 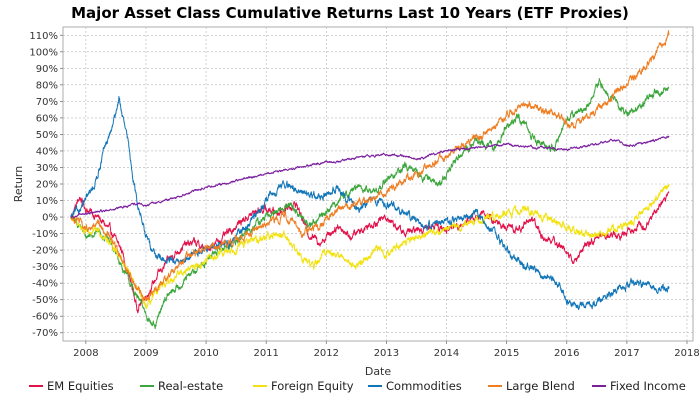 What do you see at coordinates (50, 218) in the screenshot?
I see `y-tick-label: 0%` at bounding box center [50, 218].